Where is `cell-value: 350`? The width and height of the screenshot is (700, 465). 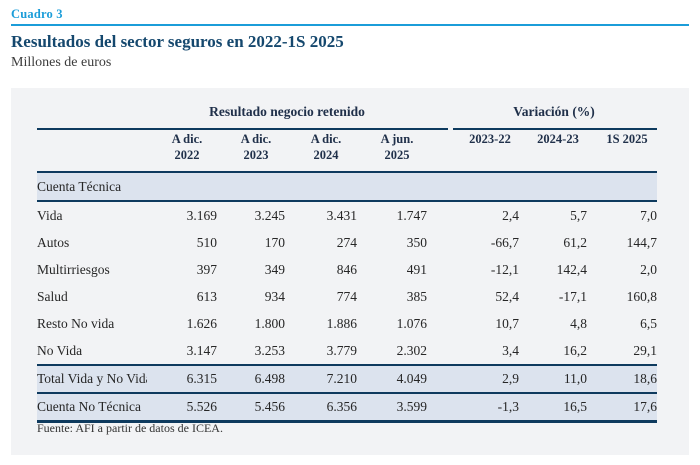 cell-value: 350 is located at coordinates (416, 242).